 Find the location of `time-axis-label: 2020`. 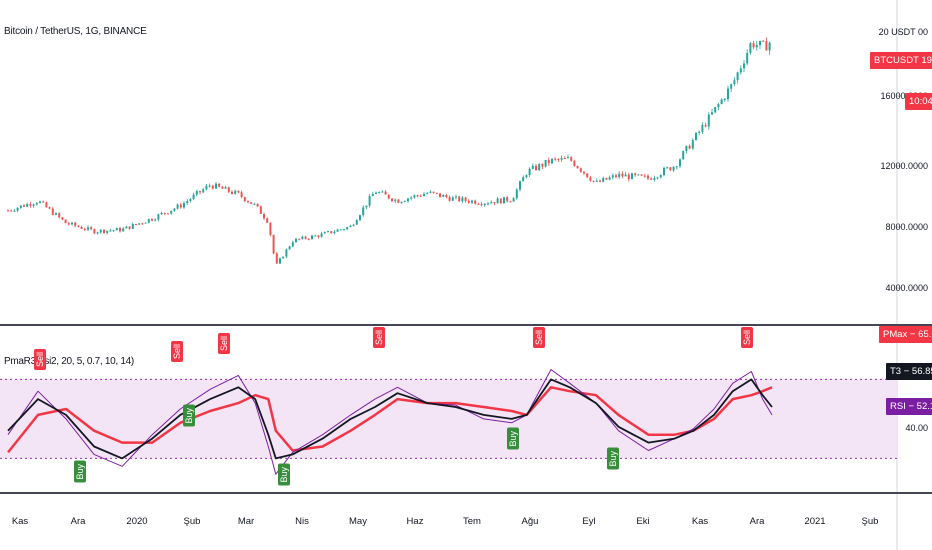

time-axis-label: 2020 is located at coordinates (137, 521).